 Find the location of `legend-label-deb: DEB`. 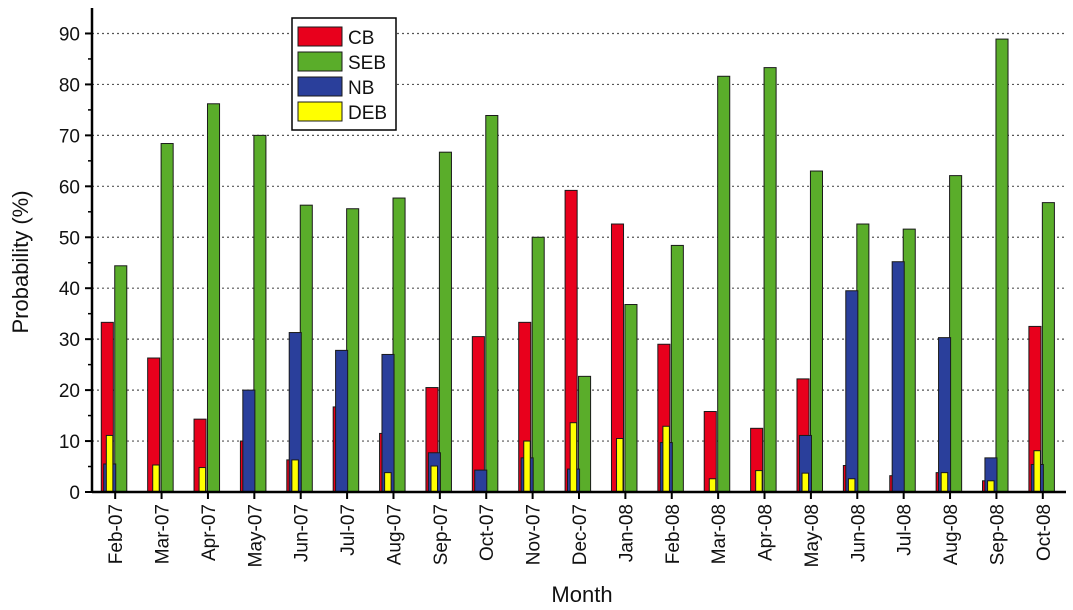

legend-label-deb: DEB is located at coordinates (367, 113).